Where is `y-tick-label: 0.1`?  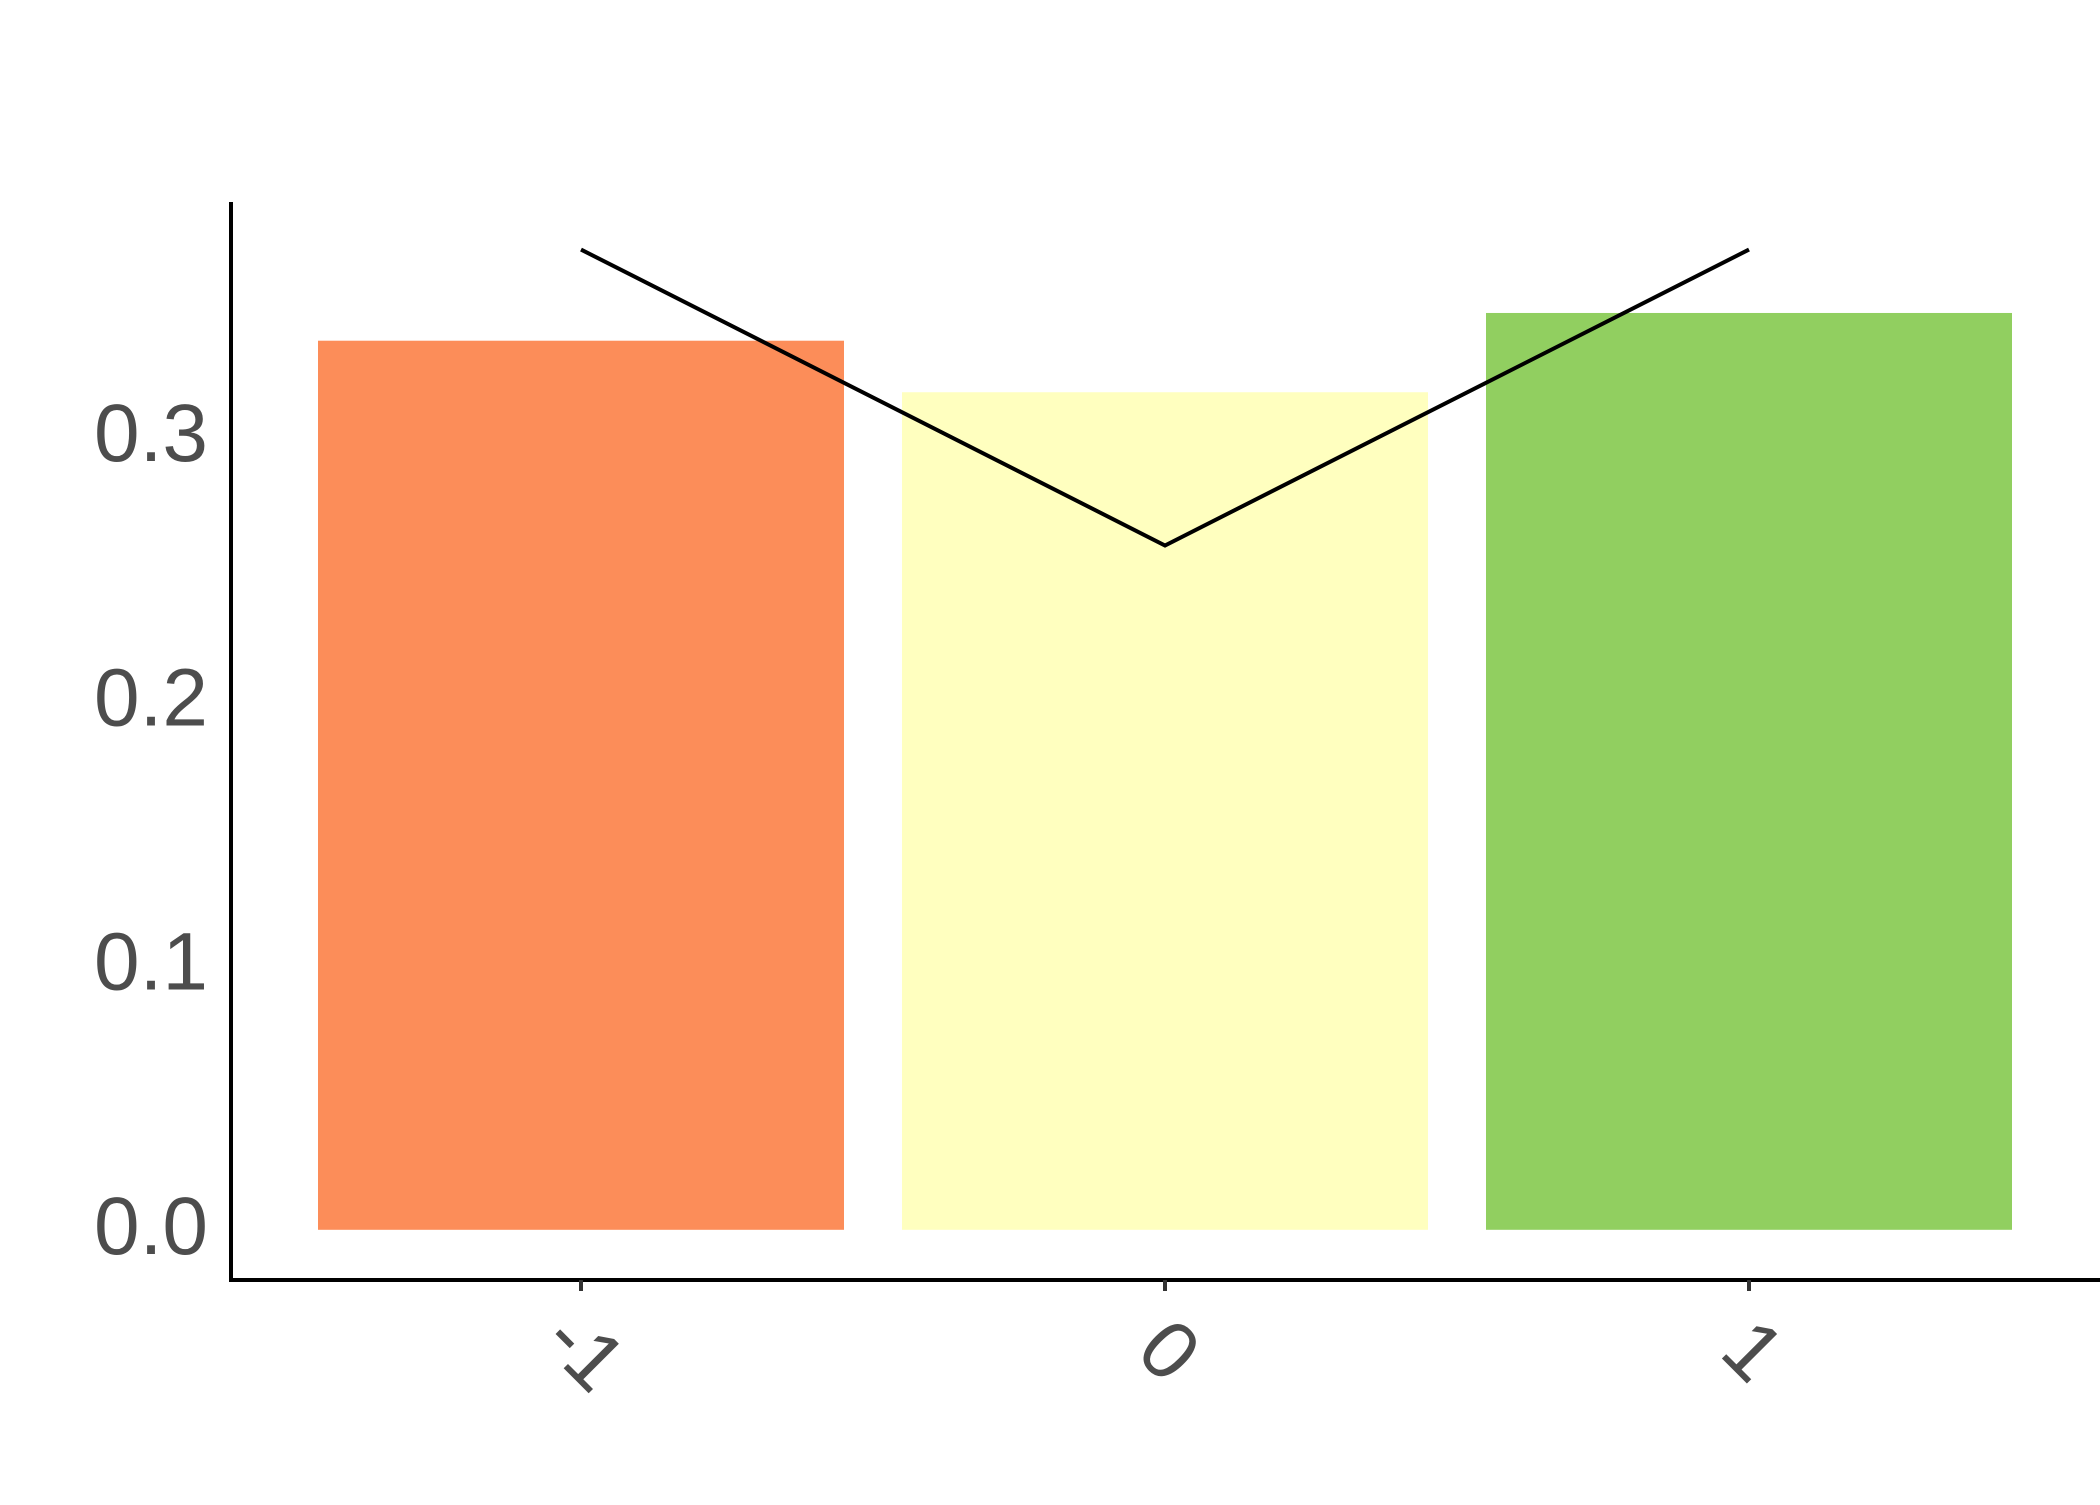 y-tick-label: 0.1 is located at coordinates (151, 962).